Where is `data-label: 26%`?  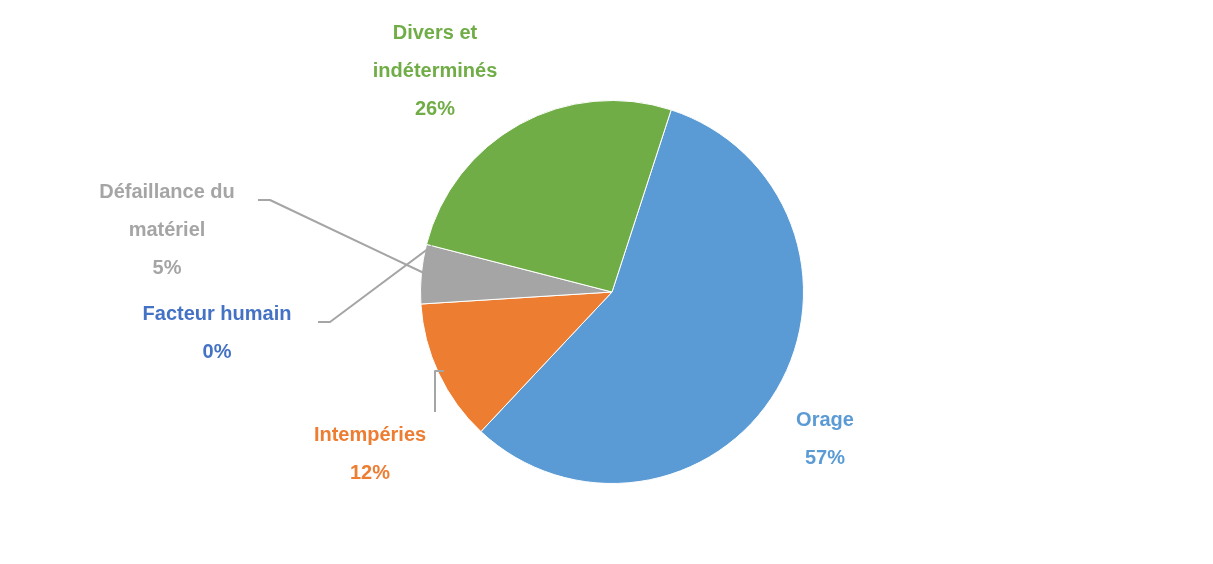
data-label: 26% is located at coordinates (435, 107).